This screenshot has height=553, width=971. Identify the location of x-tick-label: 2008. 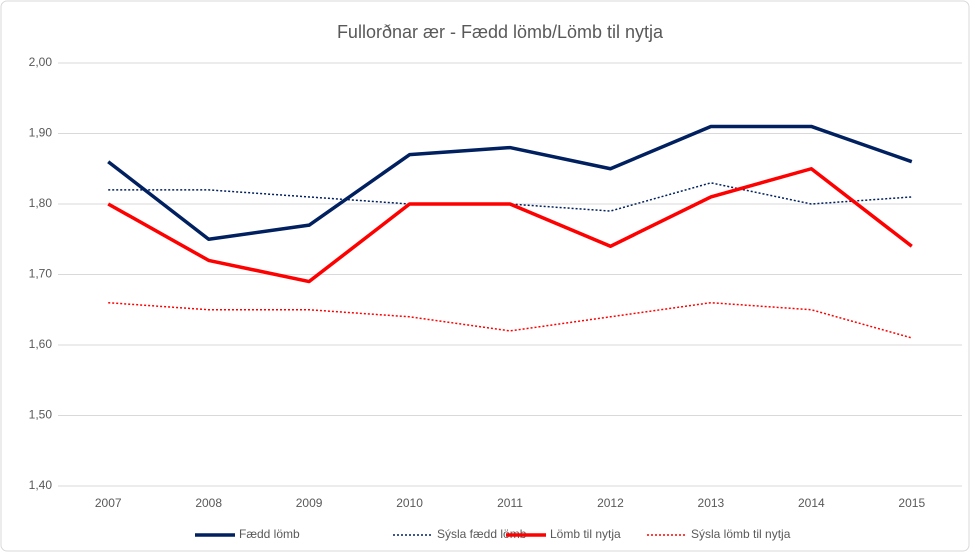
(208, 503).